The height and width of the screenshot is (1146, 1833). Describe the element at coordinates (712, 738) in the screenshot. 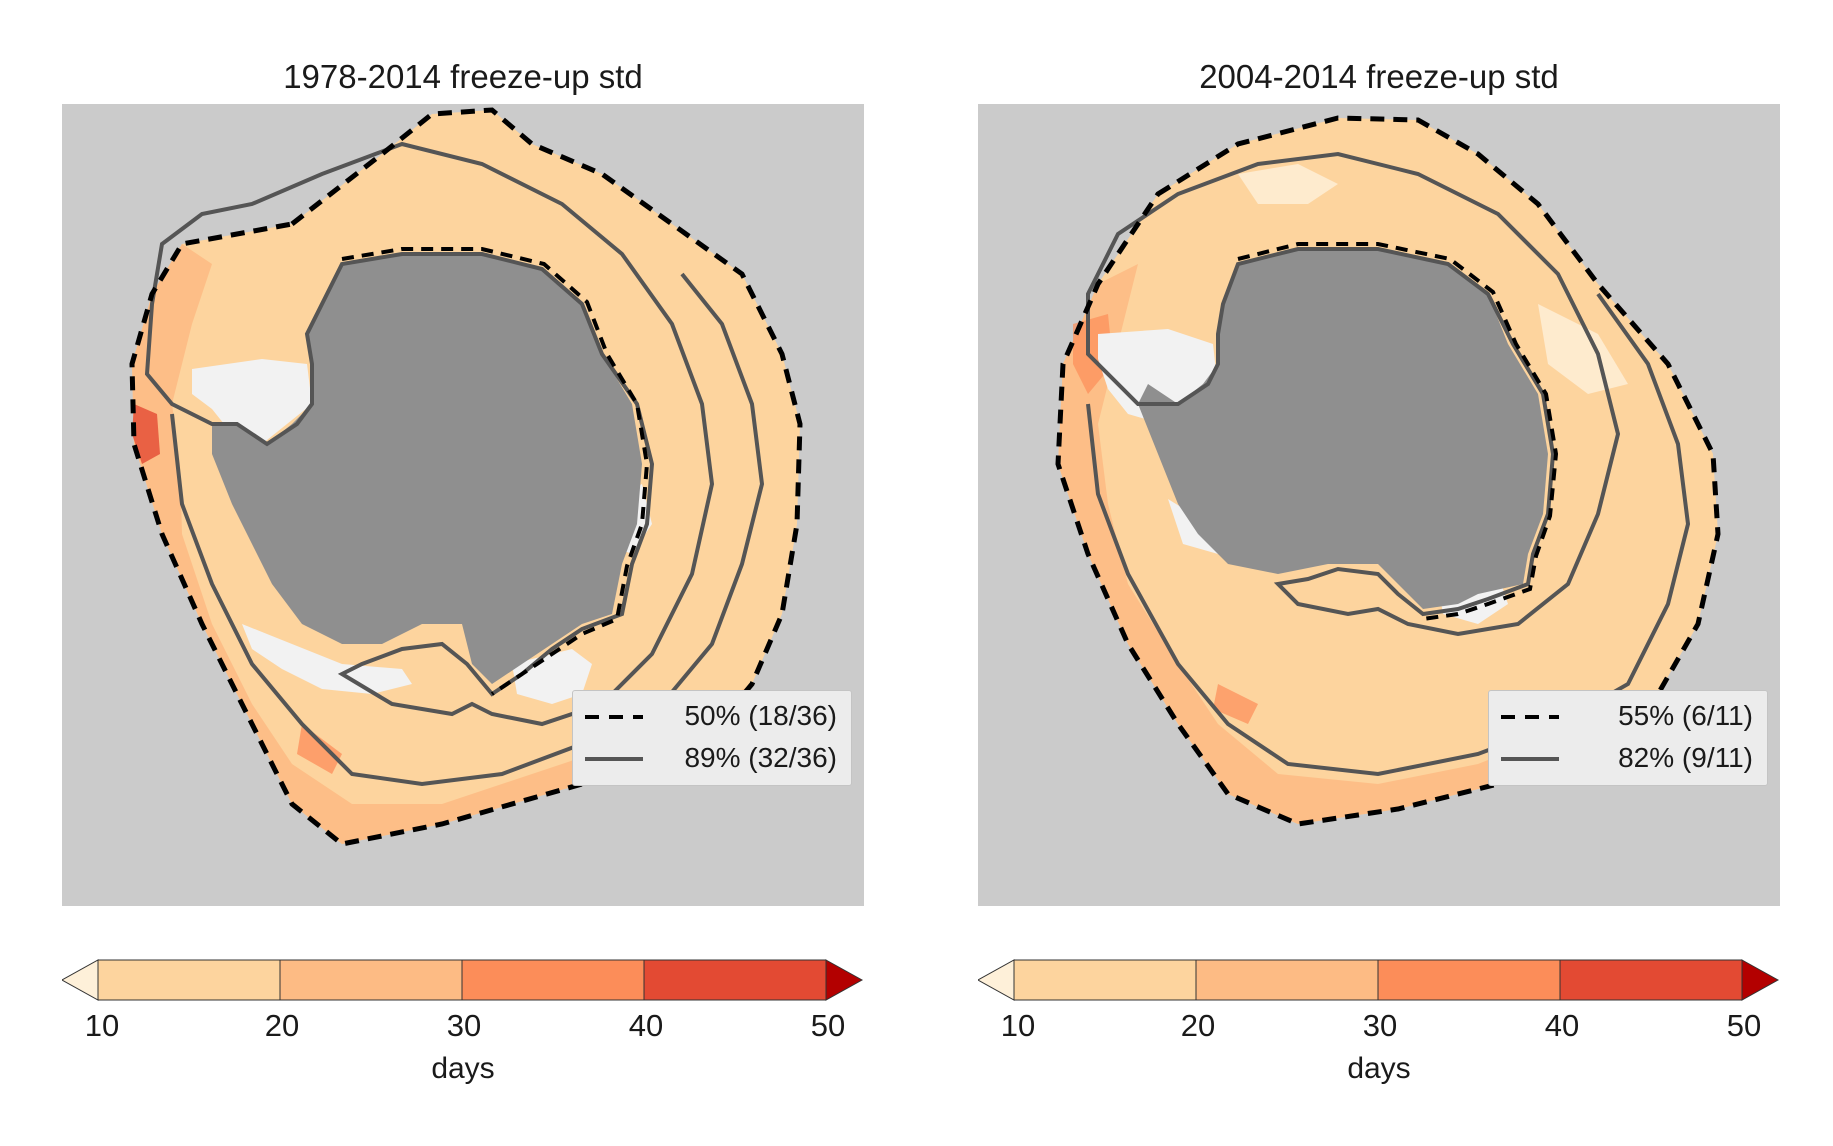

I see `contour-legend: 50% (18/36) 89% (32/36)` at that location.